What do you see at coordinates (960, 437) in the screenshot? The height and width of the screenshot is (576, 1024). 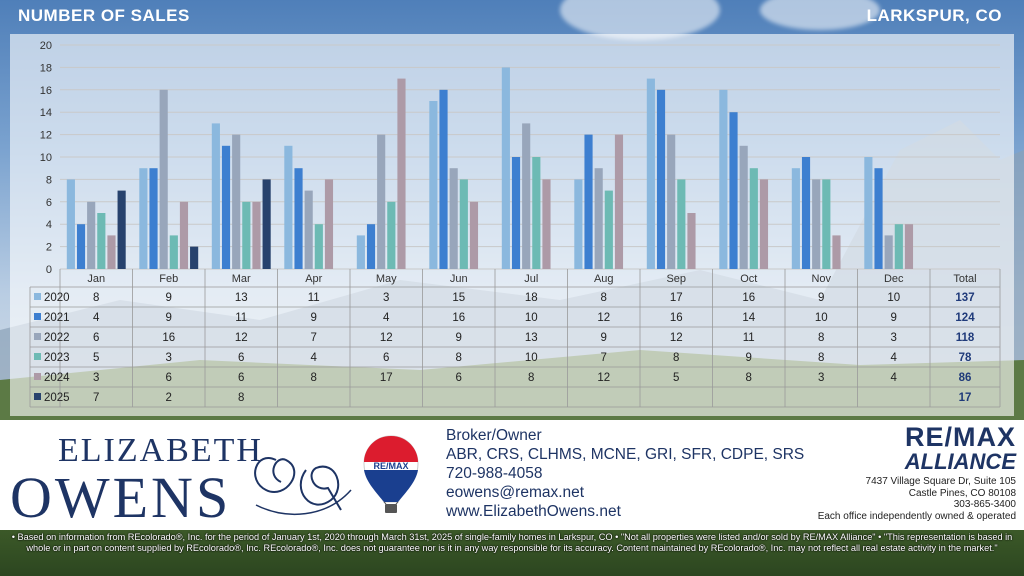 I see `remax-logo-text: RE/MAX` at bounding box center [960, 437].